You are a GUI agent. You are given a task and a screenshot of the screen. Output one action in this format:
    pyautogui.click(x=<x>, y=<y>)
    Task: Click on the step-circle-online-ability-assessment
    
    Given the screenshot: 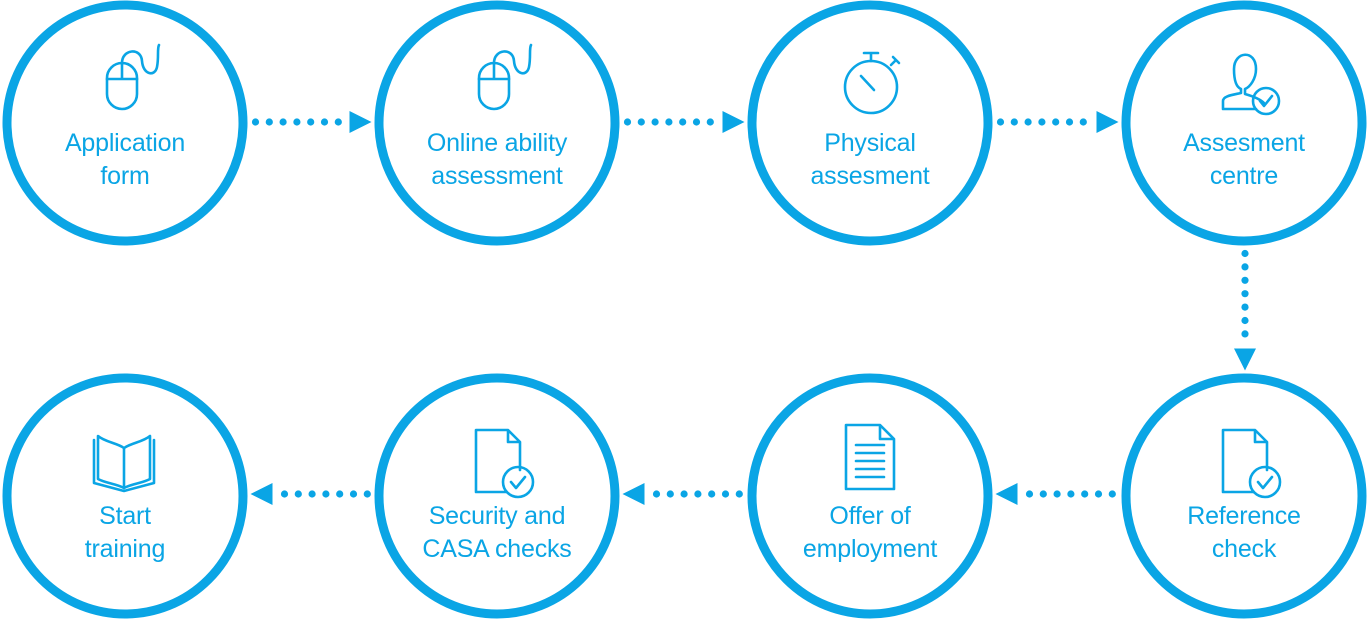 What is the action you would take?
    pyautogui.click(x=497, y=123)
    